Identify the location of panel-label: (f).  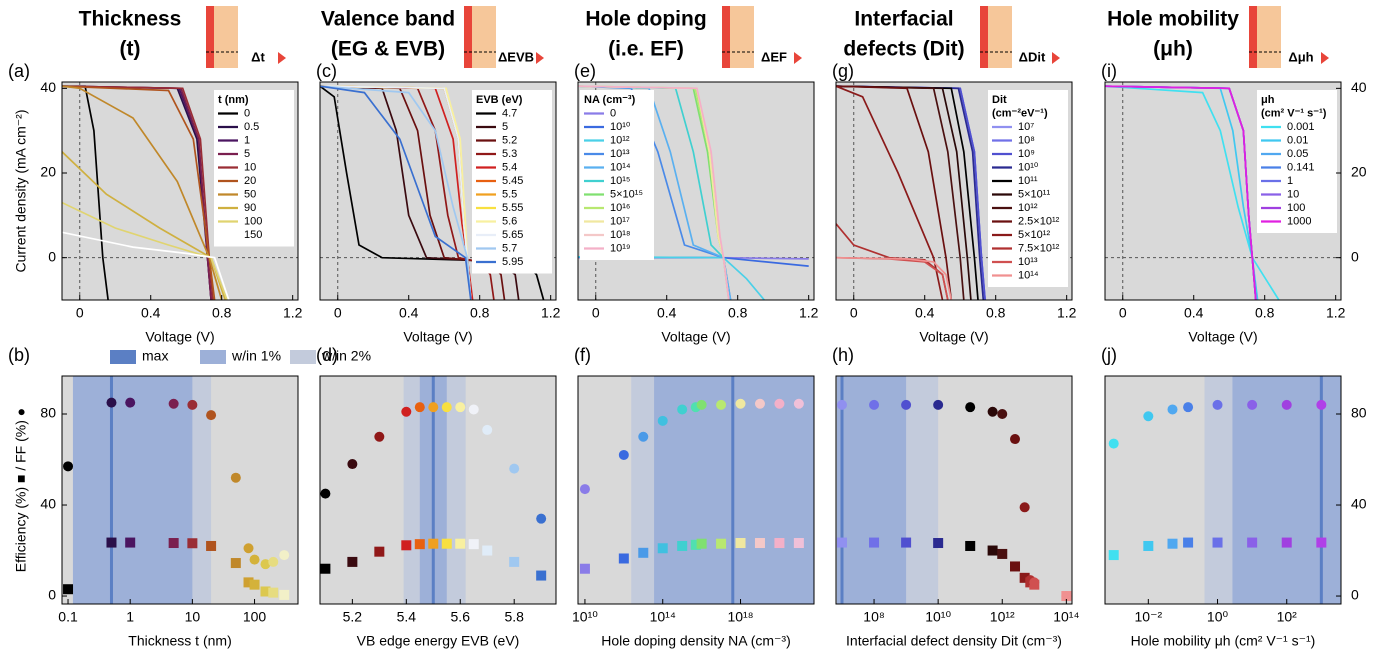
(582, 355).